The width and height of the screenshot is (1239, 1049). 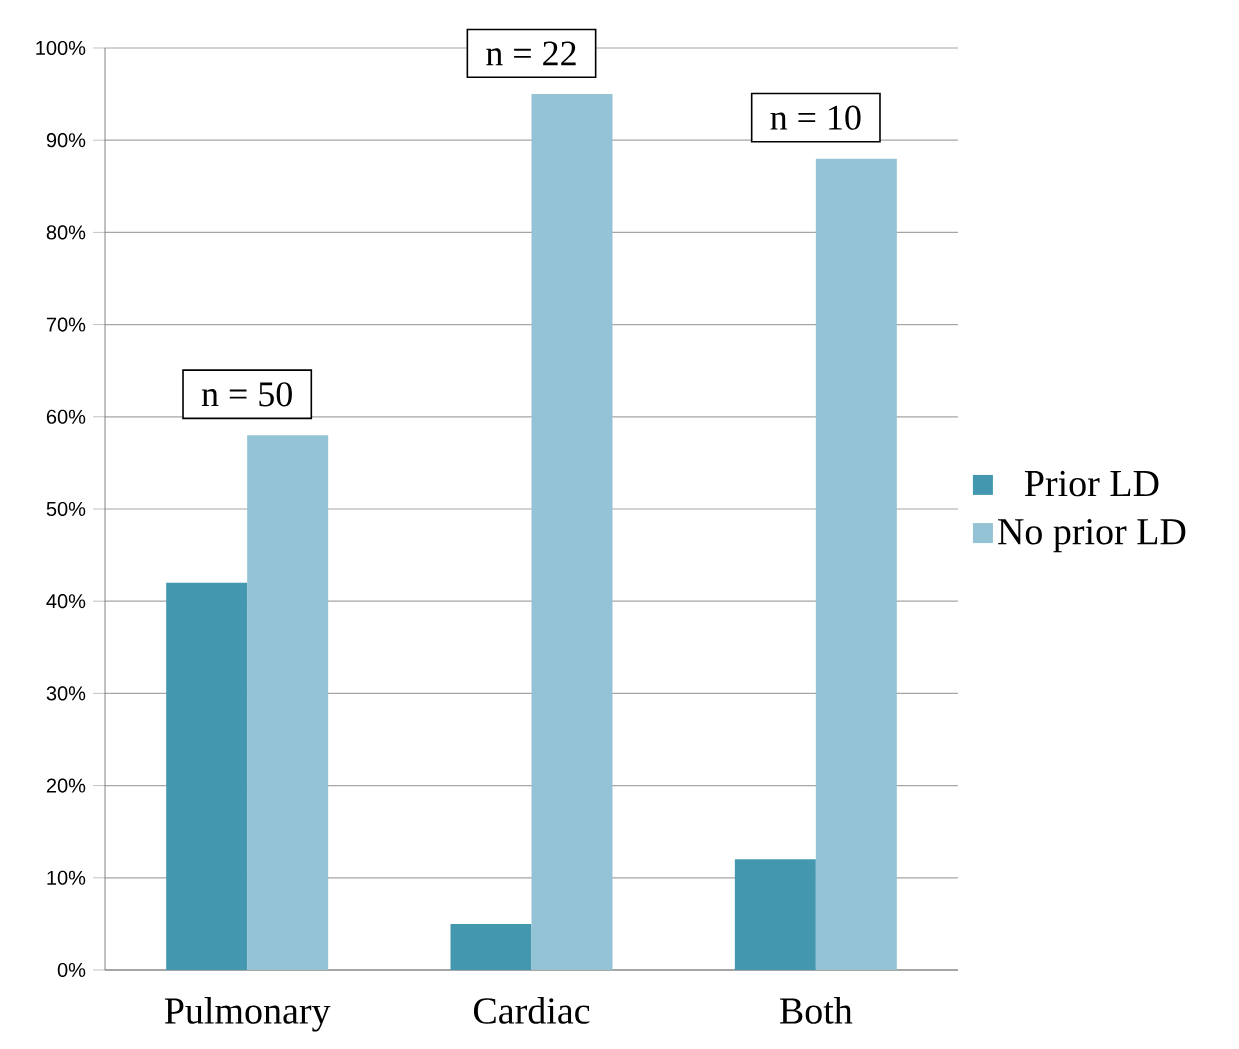 What do you see at coordinates (66, 785) in the screenshot?
I see `y-tick-label: 20%` at bounding box center [66, 785].